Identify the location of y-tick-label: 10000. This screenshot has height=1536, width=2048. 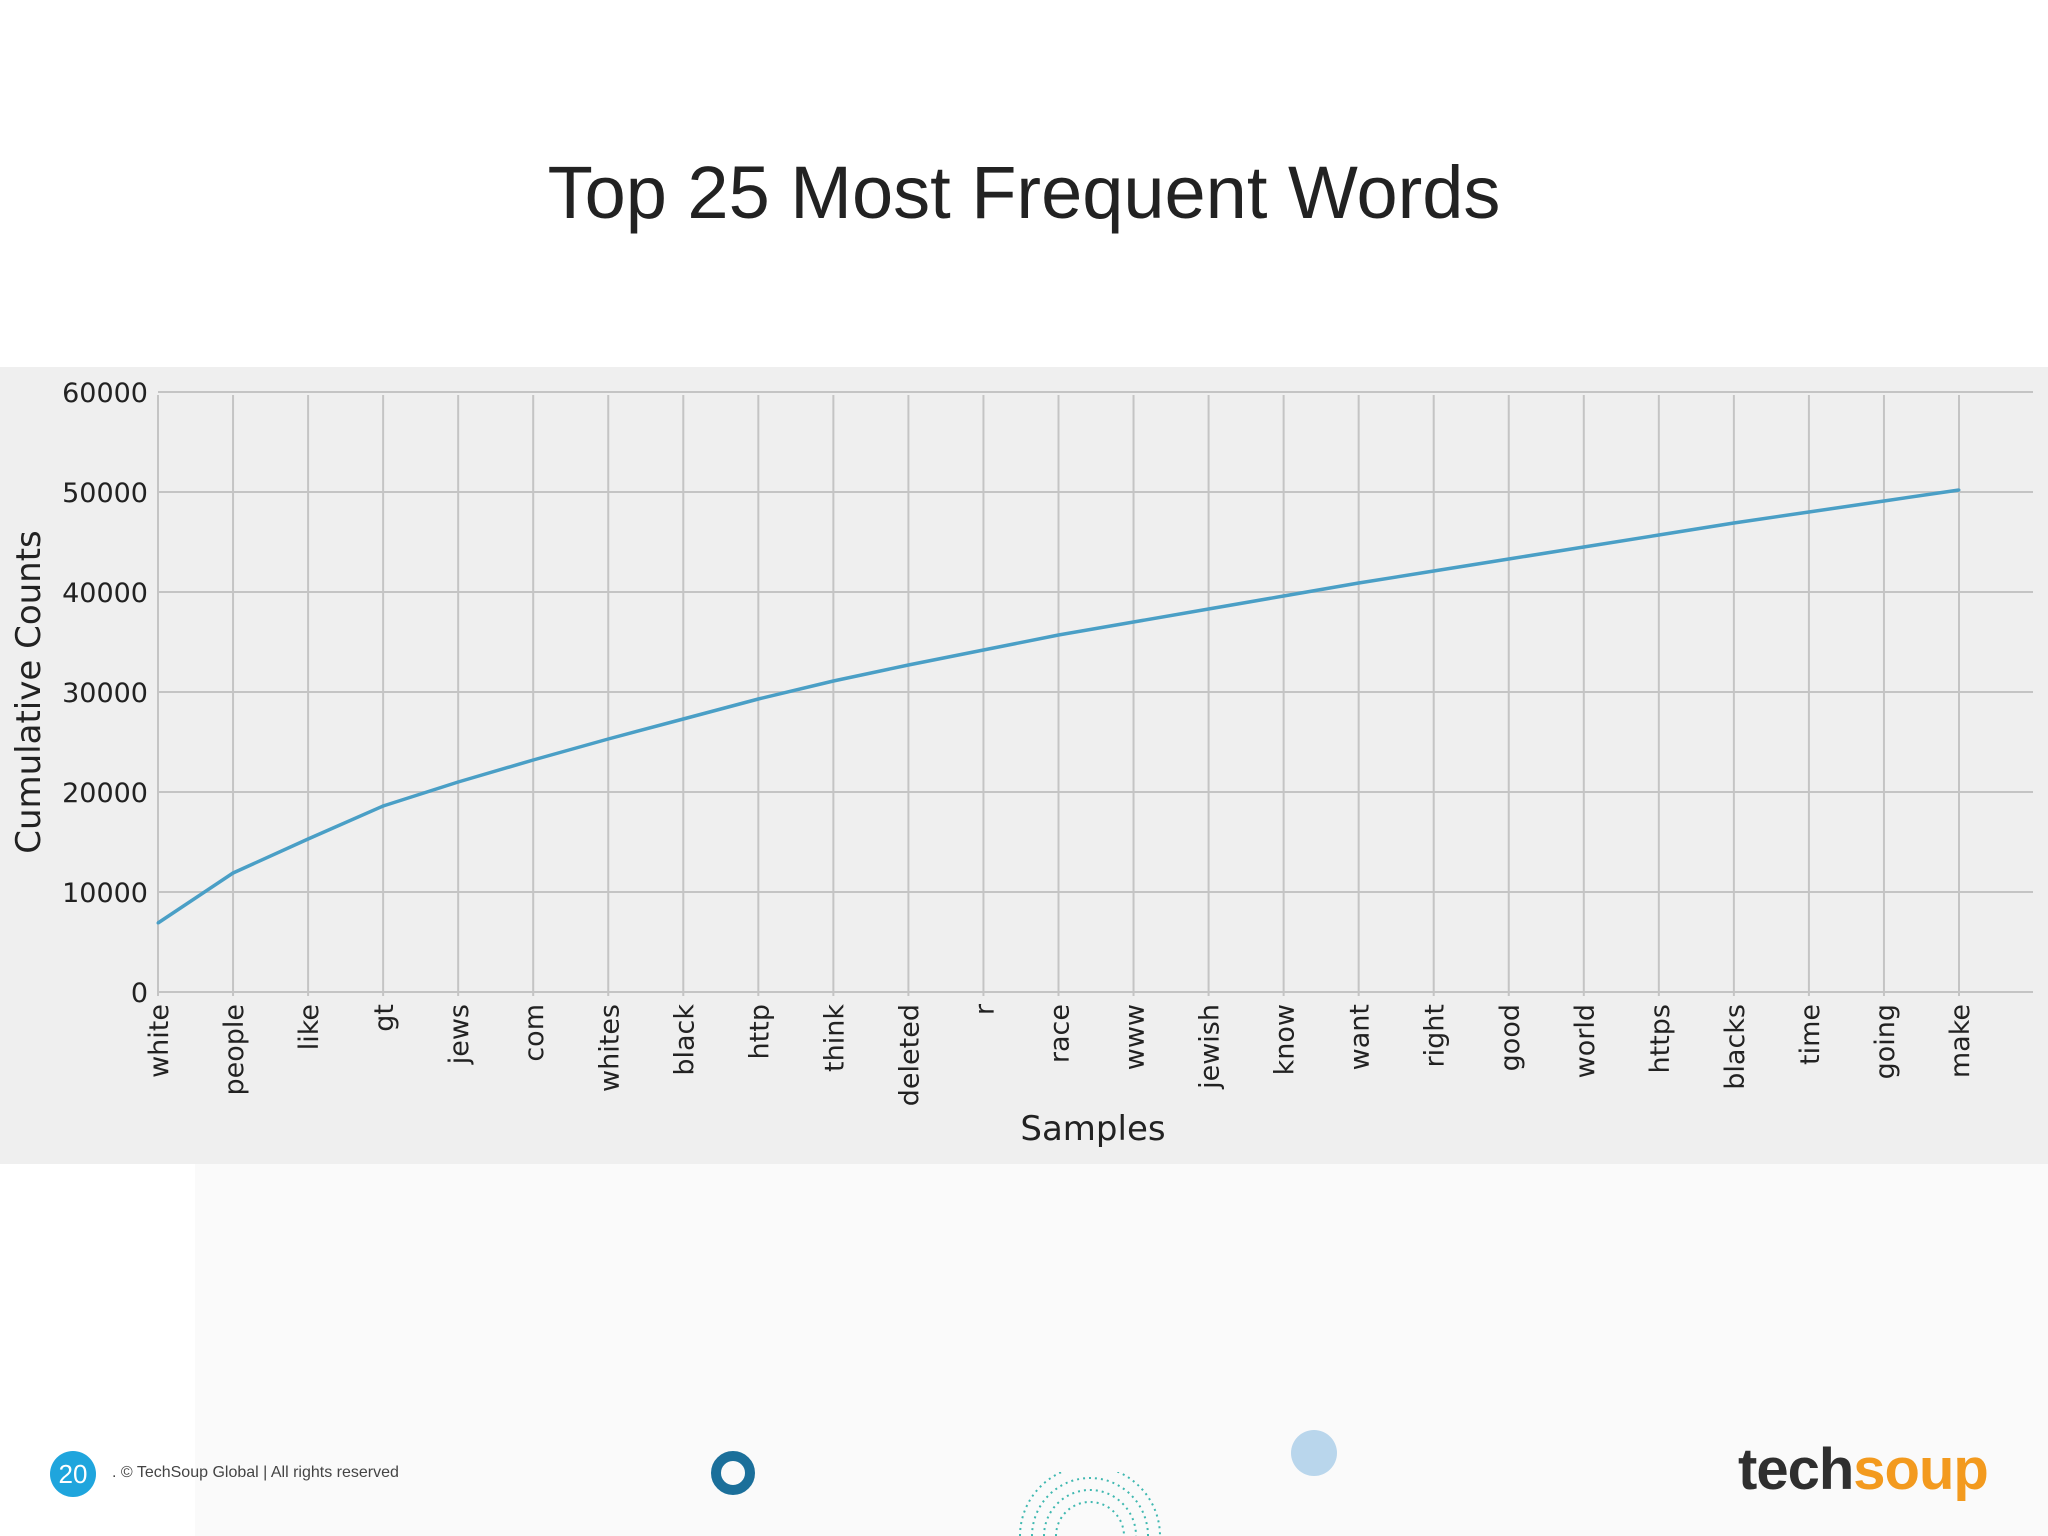
(105, 893).